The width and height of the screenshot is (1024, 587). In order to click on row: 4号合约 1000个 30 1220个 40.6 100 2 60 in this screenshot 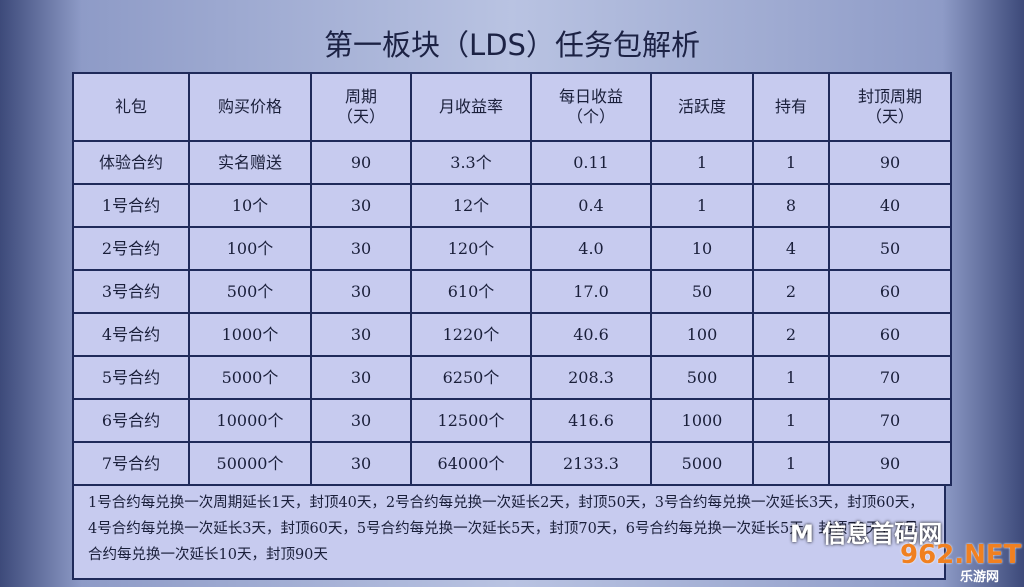, I will do `click(512, 334)`.